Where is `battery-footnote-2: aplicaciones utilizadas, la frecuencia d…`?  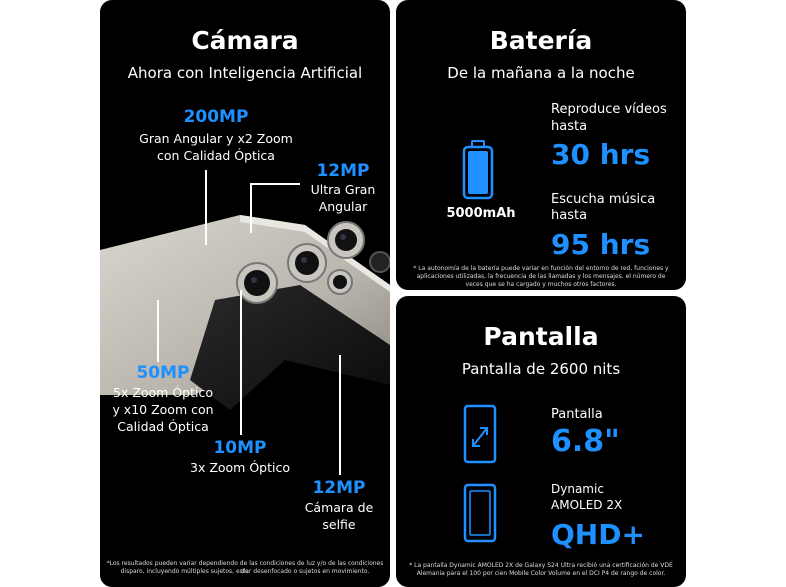 battery-footnote-2: aplicaciones utilizadas, la frecuencia d… is located at coordinates (541, 276).